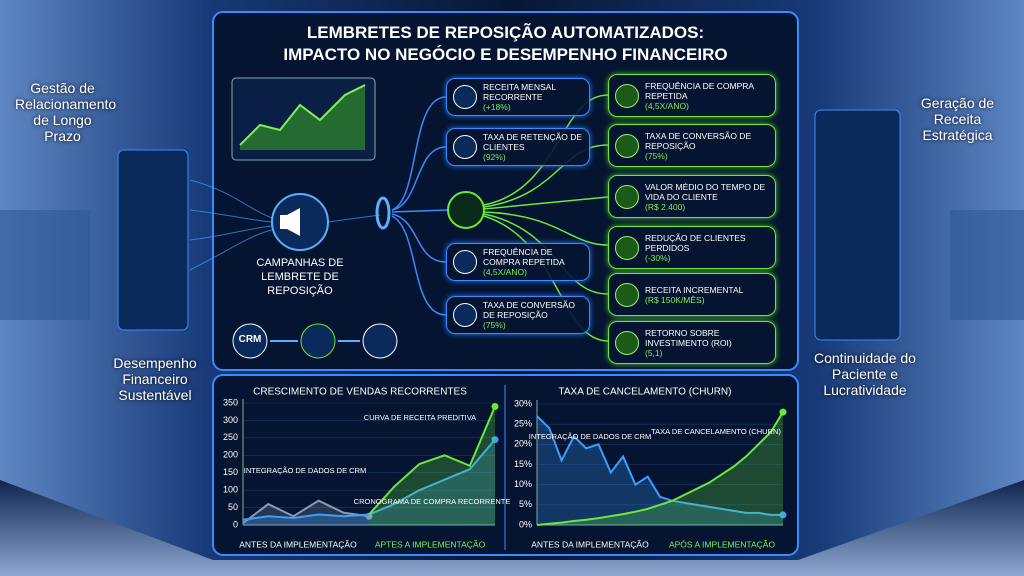  Describe the element at coordinates (533, 147) in the screenshot. I see `card-text: TAXA DE RETENÇÃO DE CLIENTES (92%)` at that location.